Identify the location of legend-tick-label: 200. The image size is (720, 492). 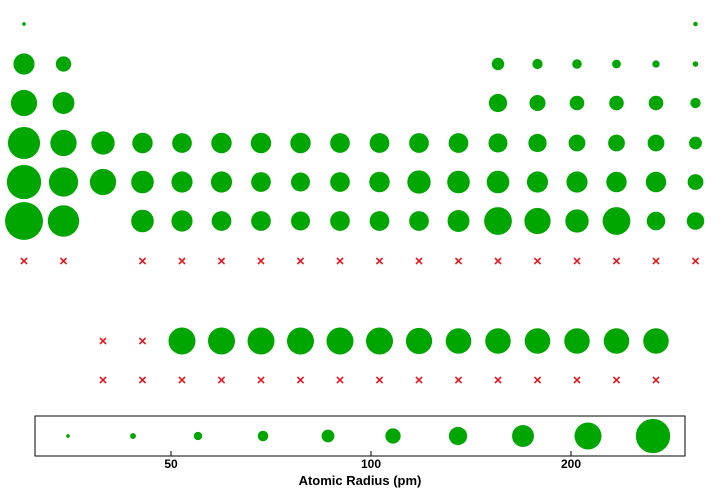
(571, 464).